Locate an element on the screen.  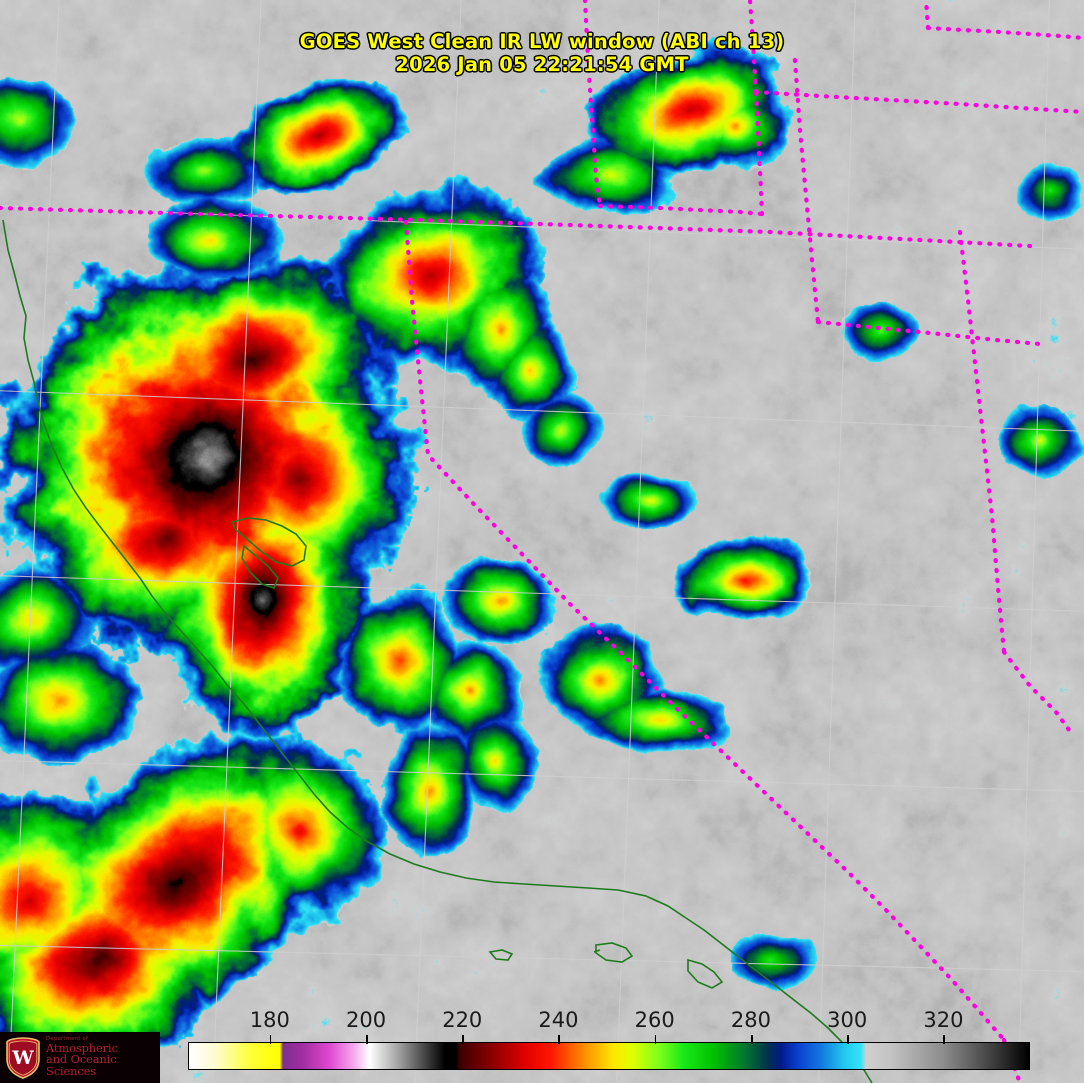
svg-text: W is located at coordinates (22, 1058).